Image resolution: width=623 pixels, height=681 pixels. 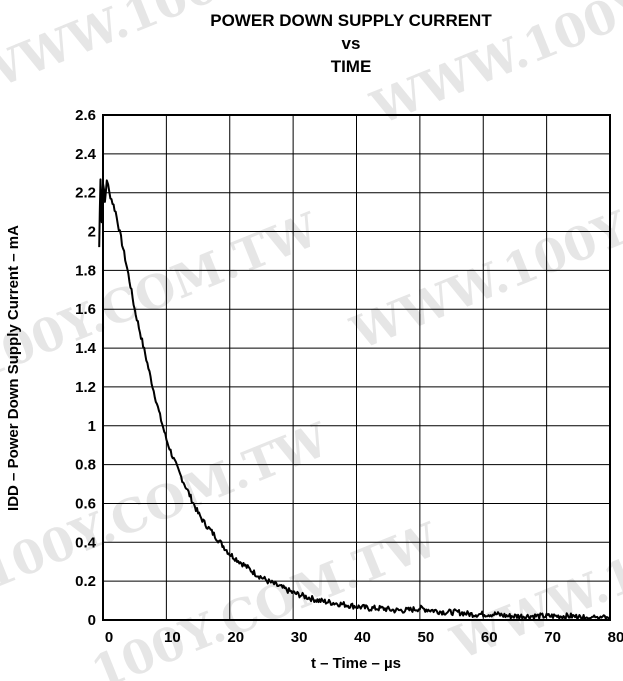 What do you see at coordinates (13, 368) in the screenshot?
I see `y-axis-label: IDD – Power Down Supply Current – mA` at bounding box center [13, 368].